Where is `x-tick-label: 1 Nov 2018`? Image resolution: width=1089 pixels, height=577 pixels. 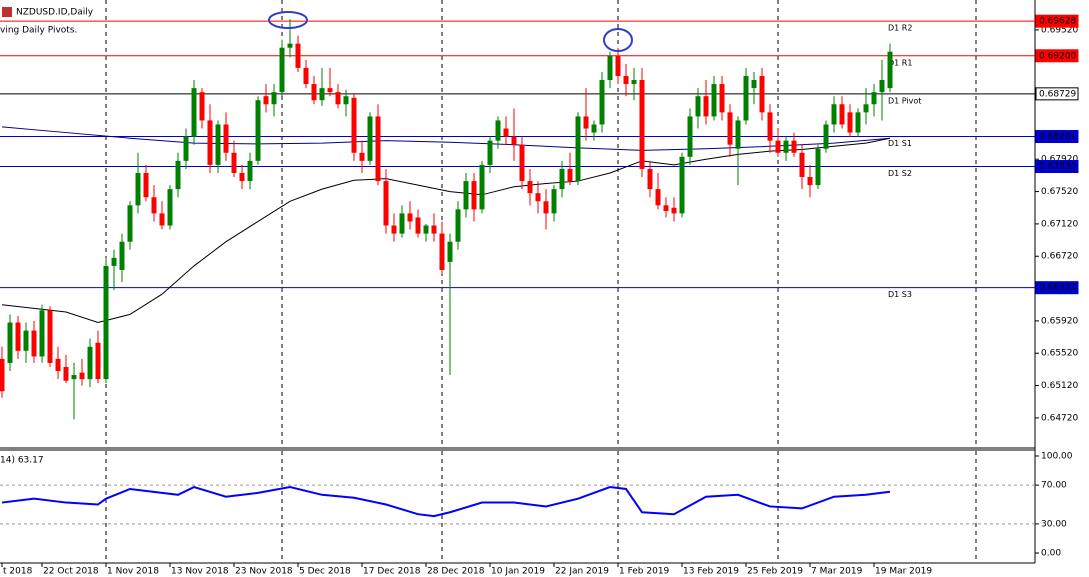
x-tick-label: 1 Nov 2018 is located at coordinates (133, 572).